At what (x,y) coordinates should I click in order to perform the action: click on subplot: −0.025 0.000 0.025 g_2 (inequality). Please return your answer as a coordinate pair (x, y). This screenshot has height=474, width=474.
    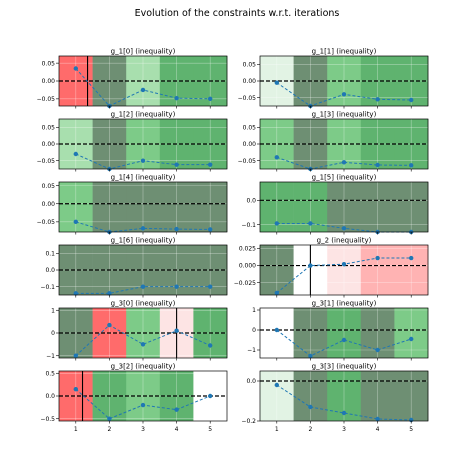
    Looking at the image, I should click on (331, 267).